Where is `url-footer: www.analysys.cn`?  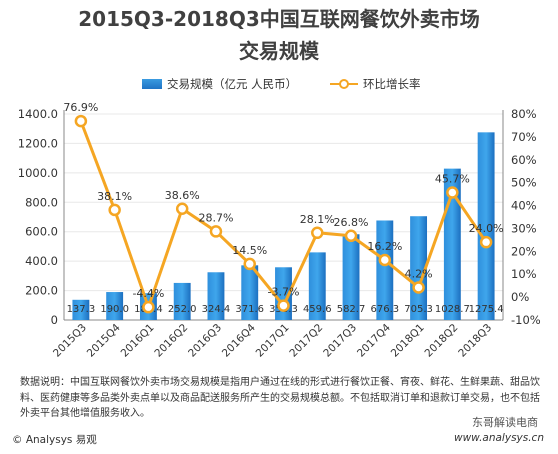
url-footer: www.analysys.cn is located at coordinates (498, 438).